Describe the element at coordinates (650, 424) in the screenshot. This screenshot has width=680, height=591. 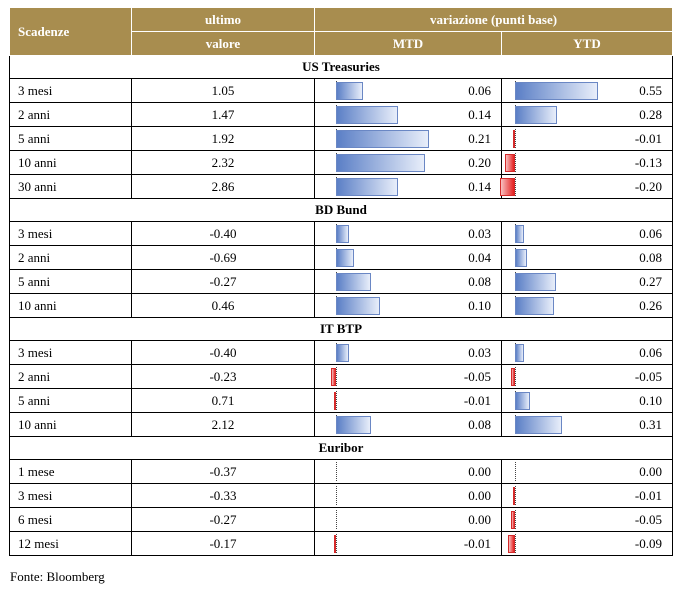
I see `ytd-value: 0.31` at that location.